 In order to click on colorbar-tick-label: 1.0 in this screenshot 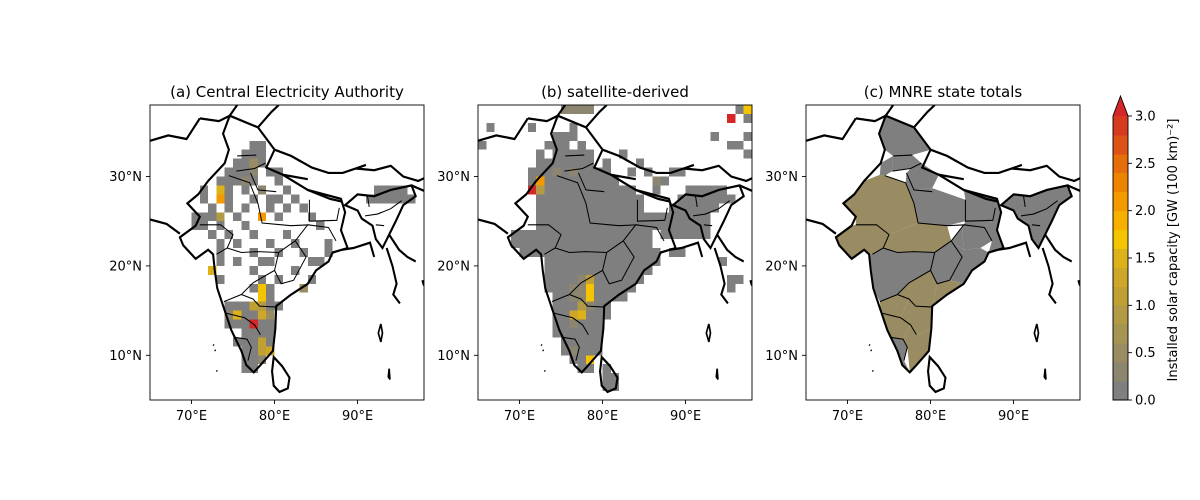, I will do `click(1145, 306)`.